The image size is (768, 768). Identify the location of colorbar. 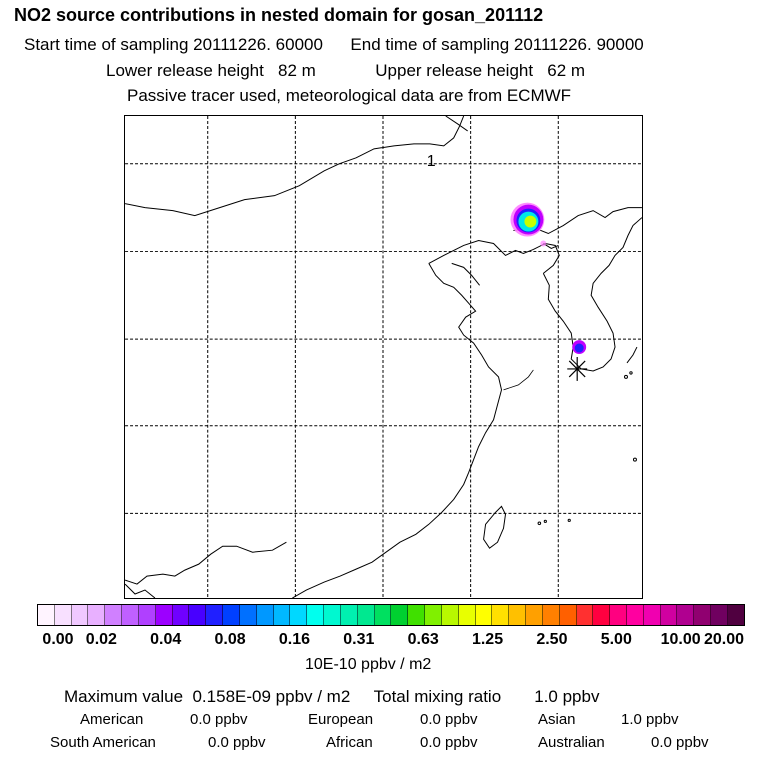
(391, 615).